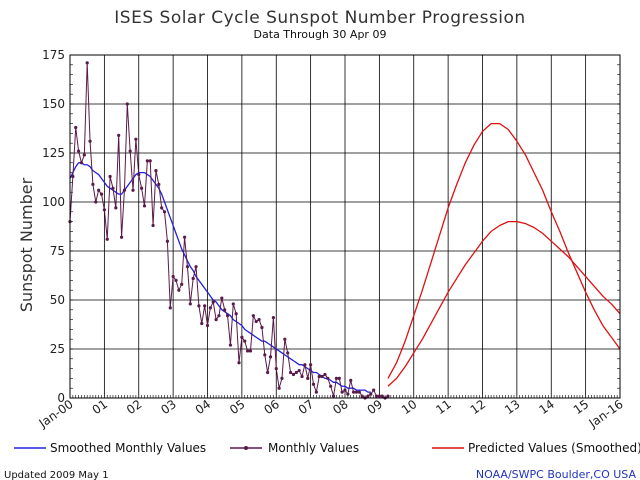 This screenshot has height=480, width=640. I want to click on x-tick-label: 08, so click(340, 407).